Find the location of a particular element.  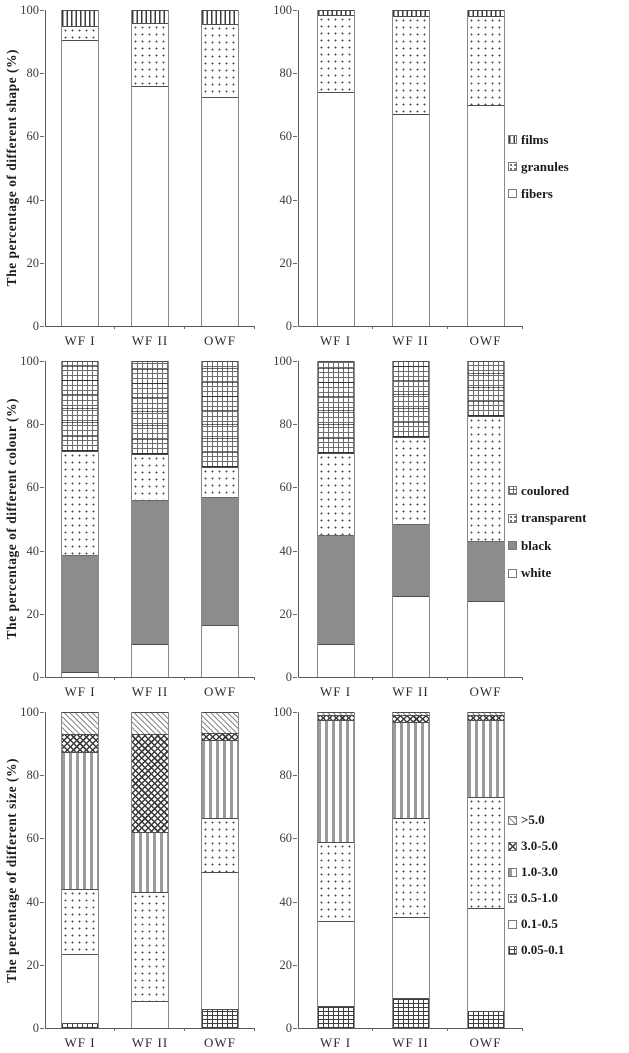

legend-swatch-5-0-icon is located at coordinates (512, 820).